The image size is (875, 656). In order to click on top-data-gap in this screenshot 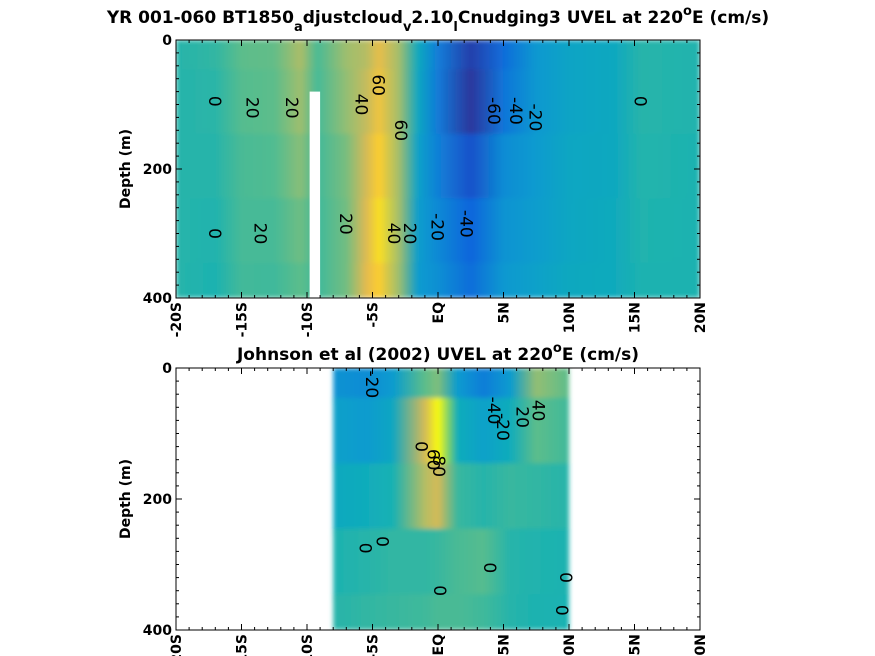, I will do `click(315, 194)`.